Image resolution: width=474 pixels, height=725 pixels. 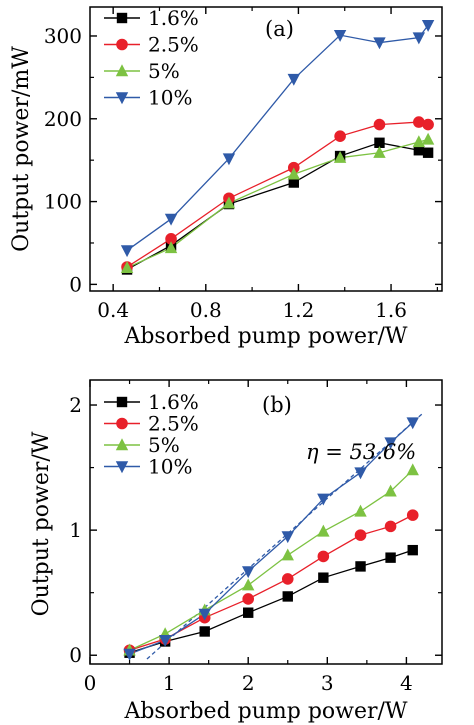 What do you see at coordinates (277, 405) in the screenshot?
I see `panel-label-b: (b)` at bounding box center [277, 405].